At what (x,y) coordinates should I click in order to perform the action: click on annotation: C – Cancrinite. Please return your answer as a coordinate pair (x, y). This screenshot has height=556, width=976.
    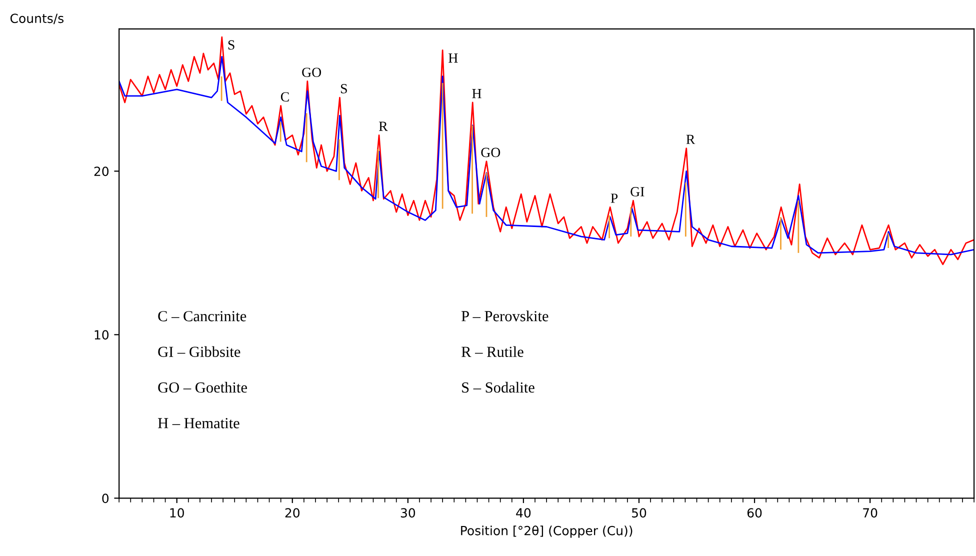
    Looking at the image, I should click on (202, 316).